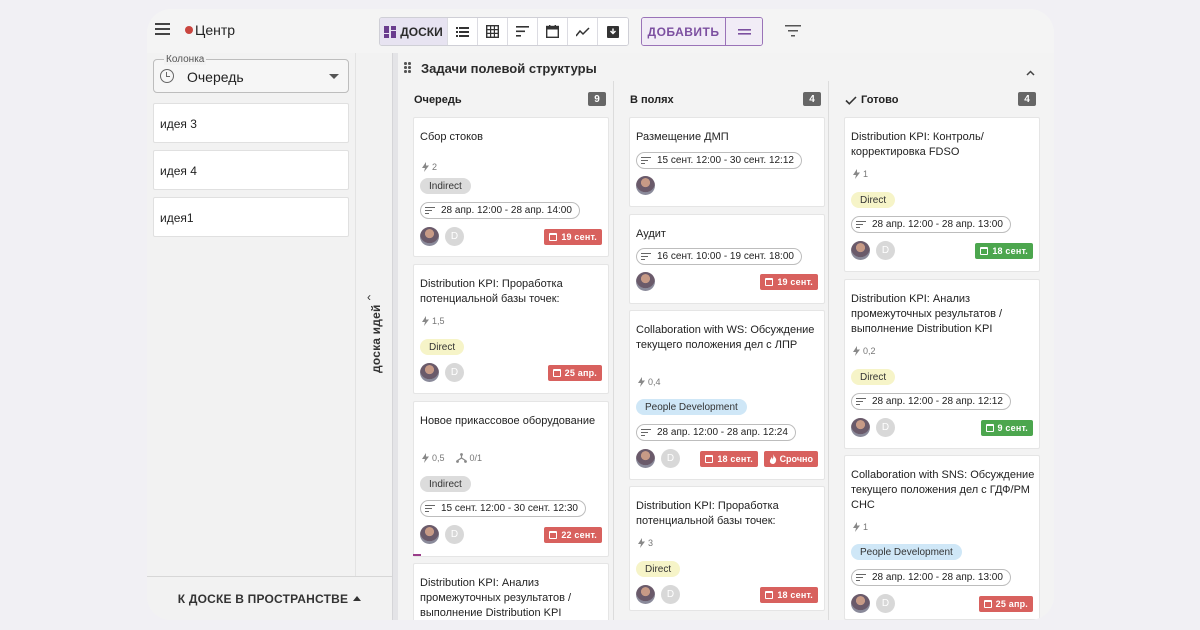  I want to click on filter-icon, so click(794, 31).